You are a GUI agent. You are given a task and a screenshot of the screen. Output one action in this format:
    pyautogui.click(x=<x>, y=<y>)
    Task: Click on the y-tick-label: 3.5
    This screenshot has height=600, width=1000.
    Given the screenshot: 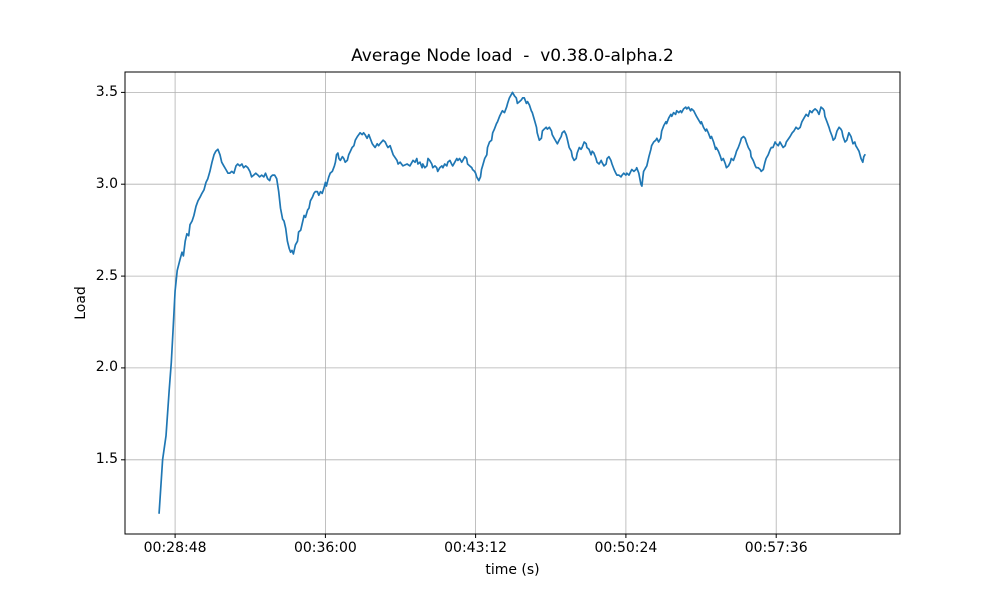 What is the action you would take?
    pyautogui.click(x=106, y=91)
    